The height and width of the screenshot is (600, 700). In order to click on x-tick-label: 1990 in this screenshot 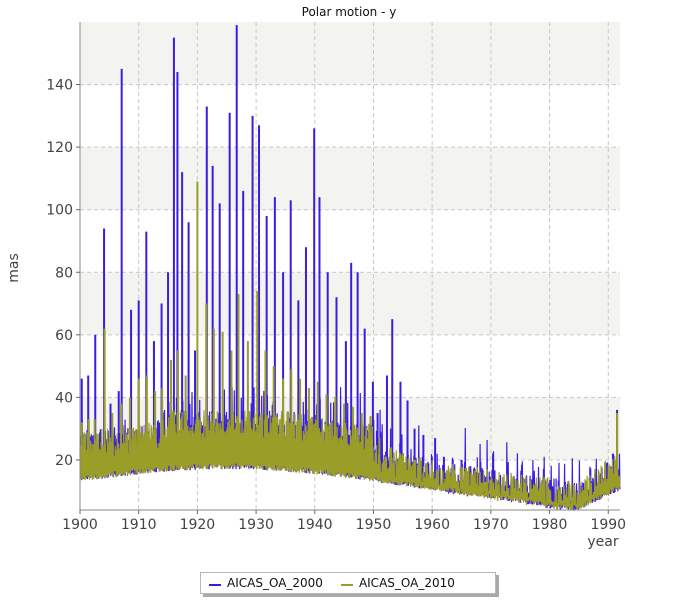, I will do `click(608, 525)`.